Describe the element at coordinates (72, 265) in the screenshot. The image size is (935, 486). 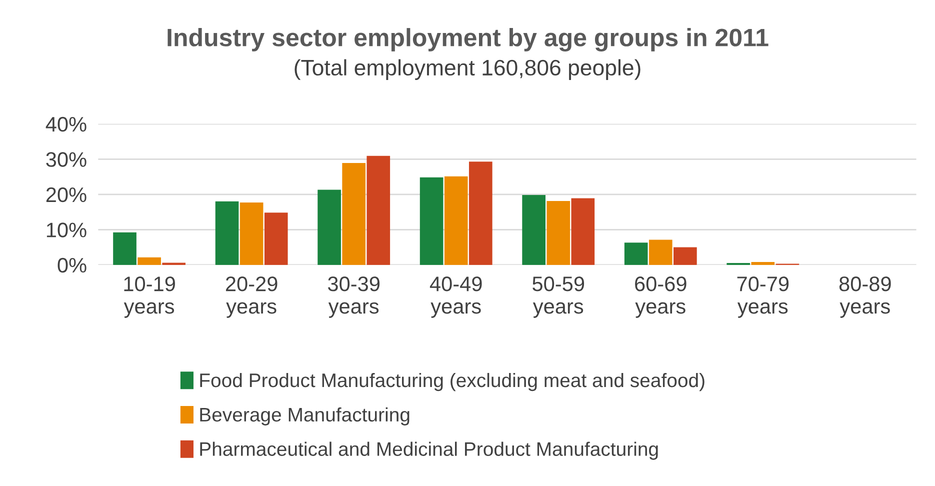
I see `y-tick-label: 0%` at that location.